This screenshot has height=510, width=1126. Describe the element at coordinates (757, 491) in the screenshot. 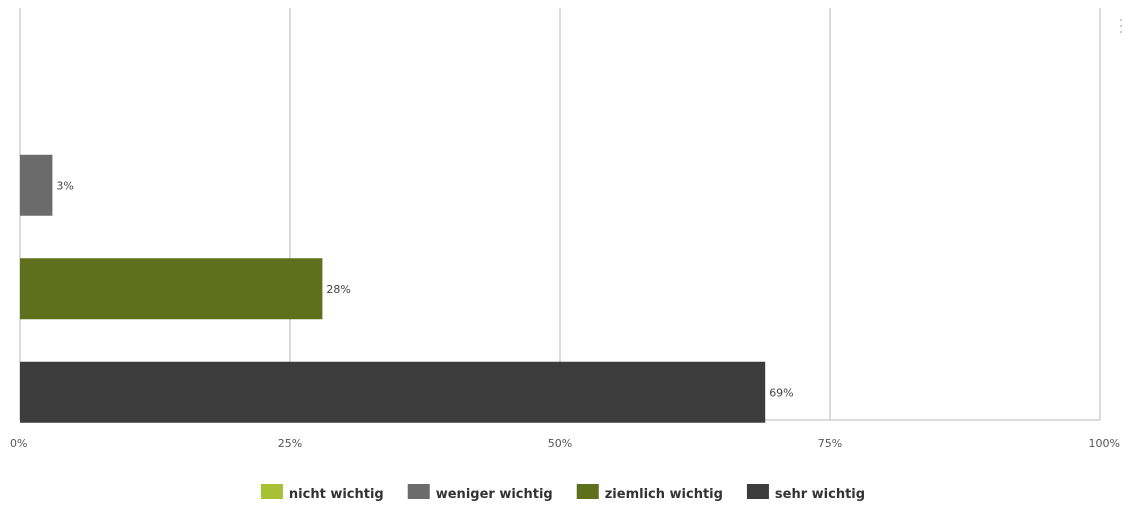

I see `legend-swatch-sehr-wichtig` at that location.